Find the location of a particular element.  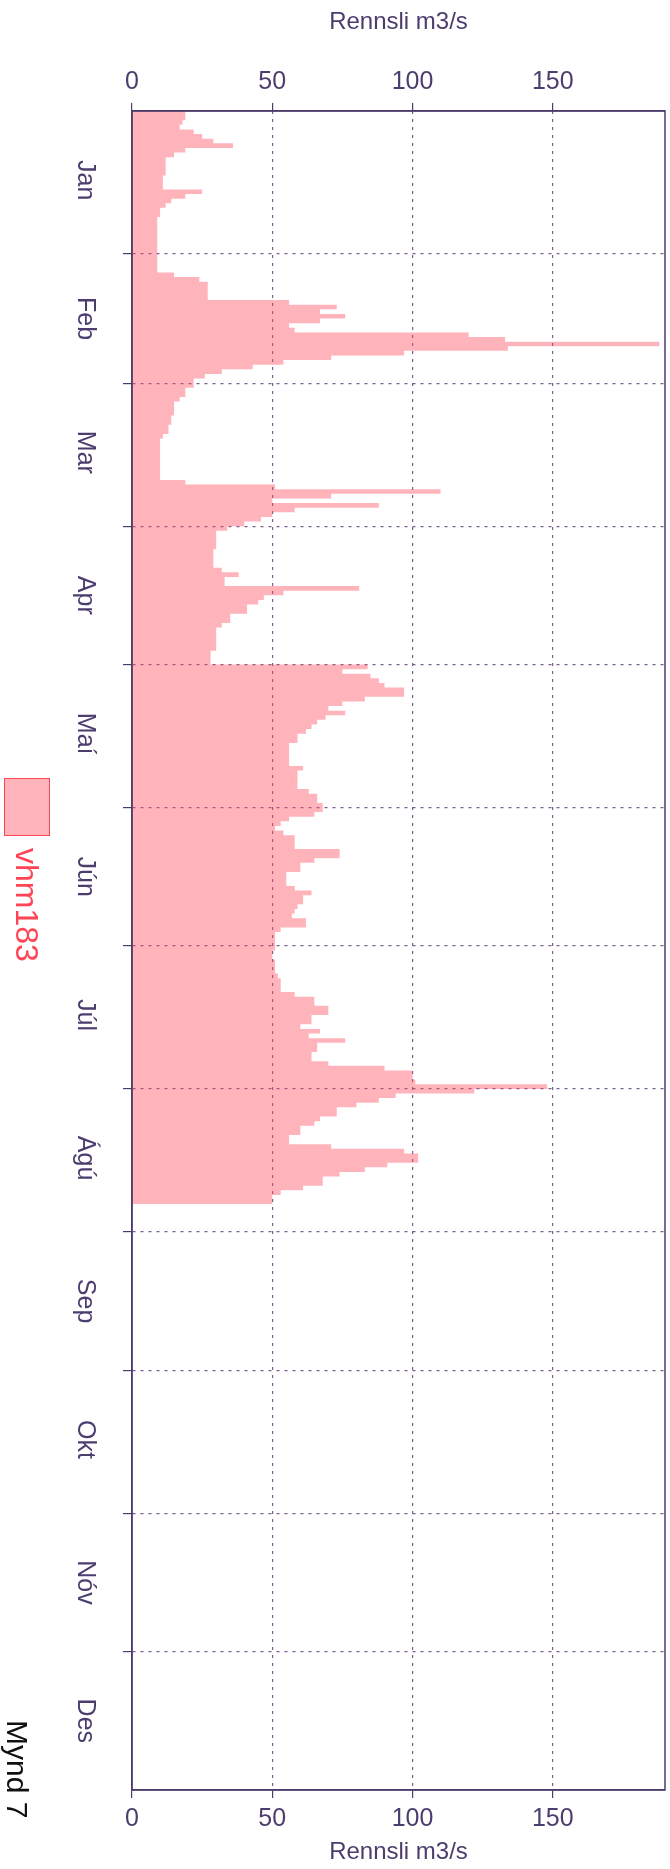

y-tick-label: Nóv is located at coordinates (86, 1583).